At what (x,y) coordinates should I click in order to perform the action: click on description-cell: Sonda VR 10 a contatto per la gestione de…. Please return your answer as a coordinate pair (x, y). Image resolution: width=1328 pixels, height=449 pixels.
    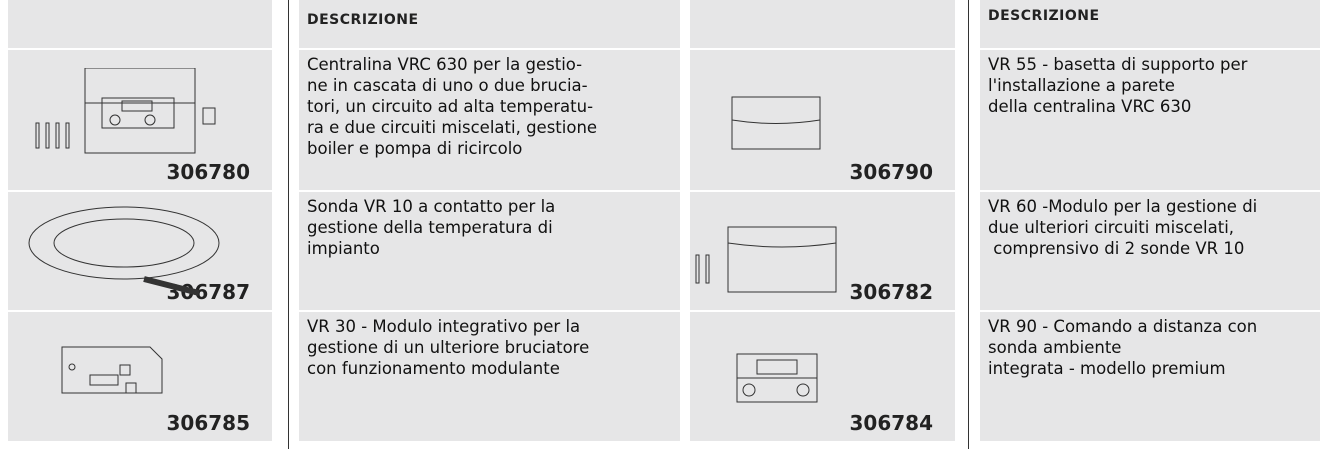
    Looking at the image, I should click on (489, 251).